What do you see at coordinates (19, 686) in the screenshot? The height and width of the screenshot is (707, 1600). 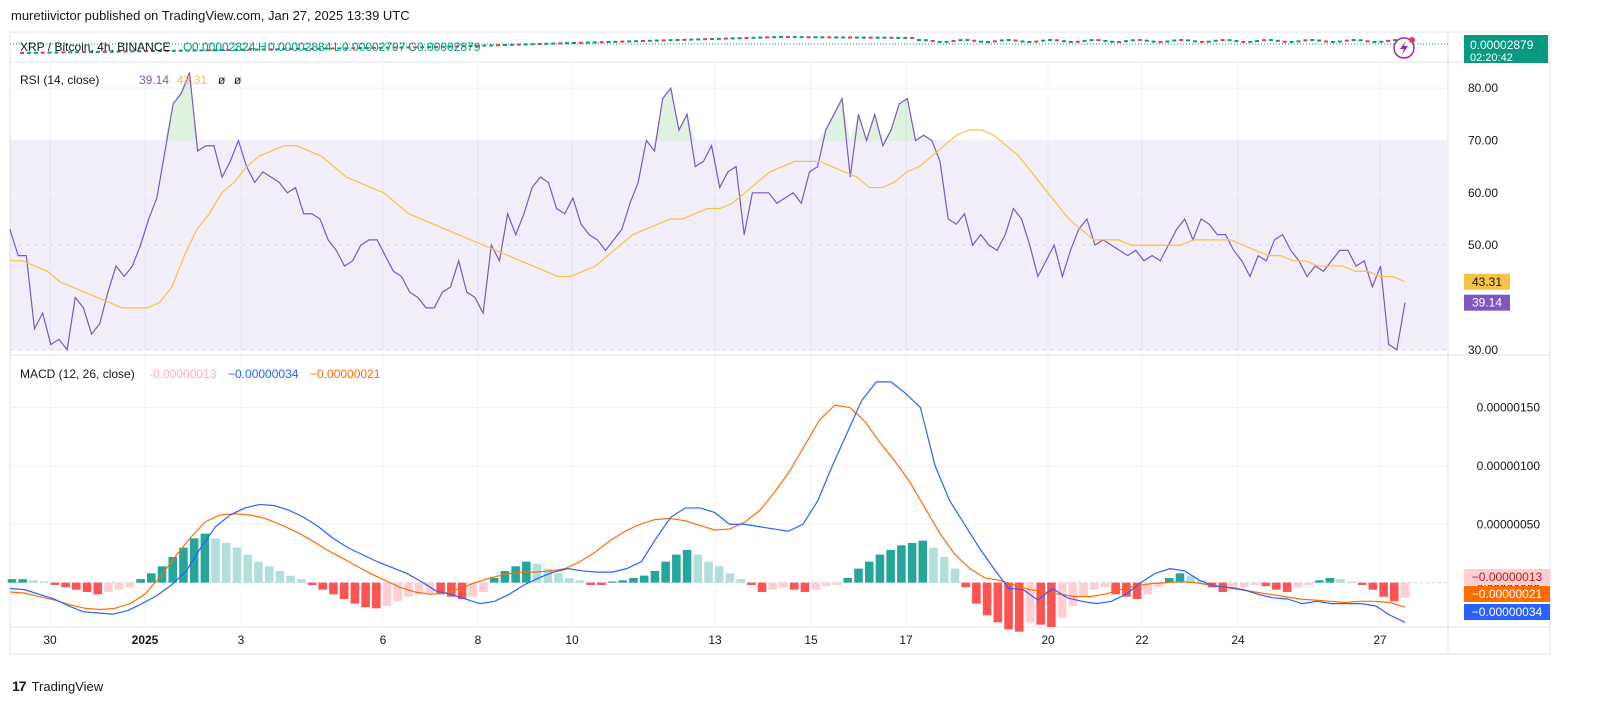 I see `tradingview-logo-icon: 17` at bounding box center [19, 686].